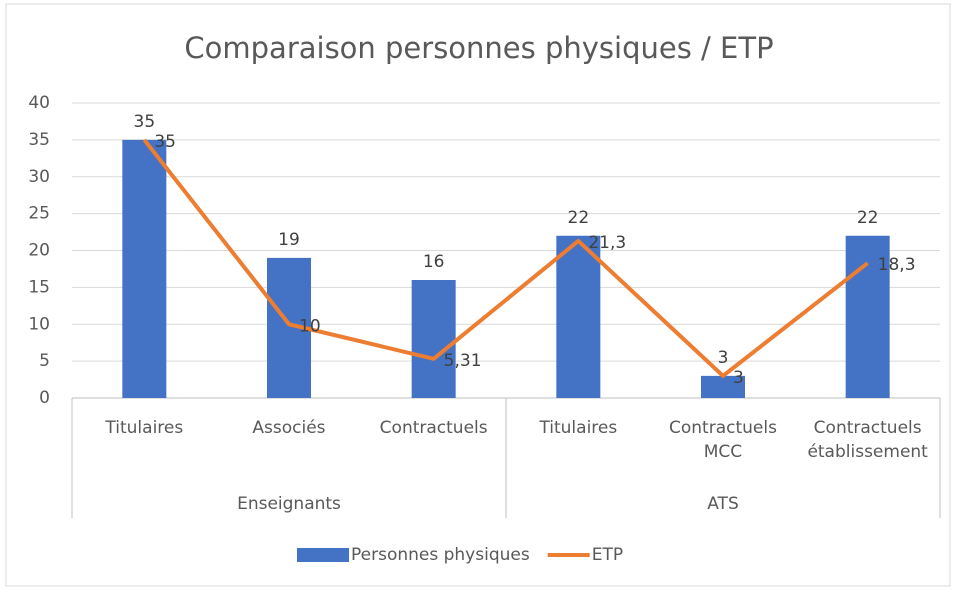  I want to click on legend-swatch, so click(323, 555).